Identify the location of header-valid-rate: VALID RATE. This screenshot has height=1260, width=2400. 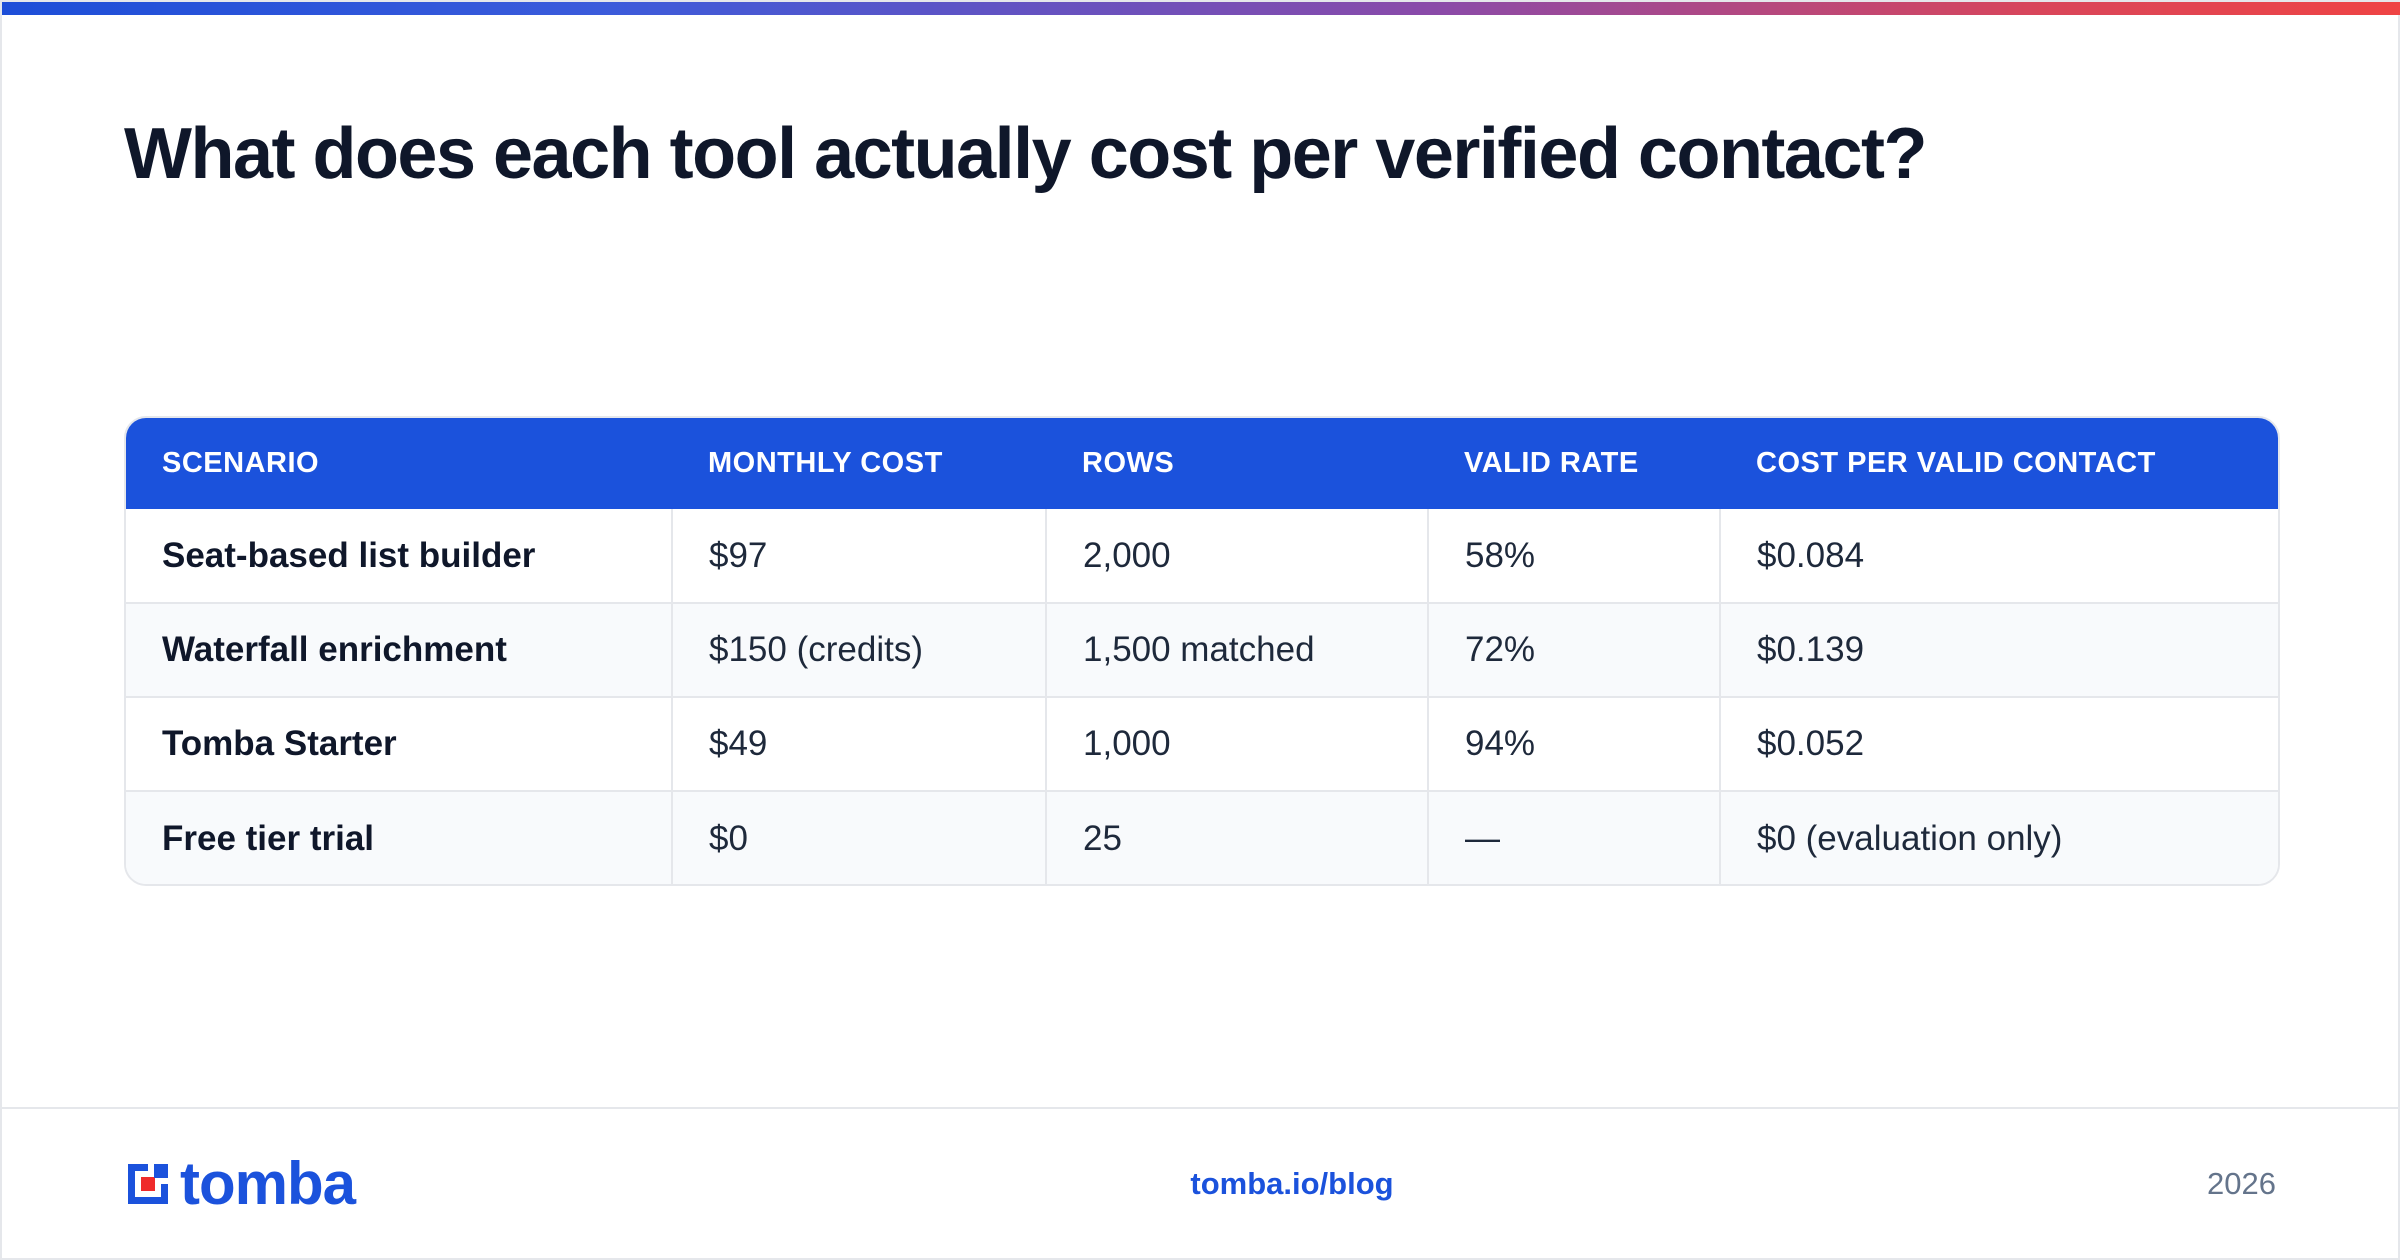
(1551, 463).